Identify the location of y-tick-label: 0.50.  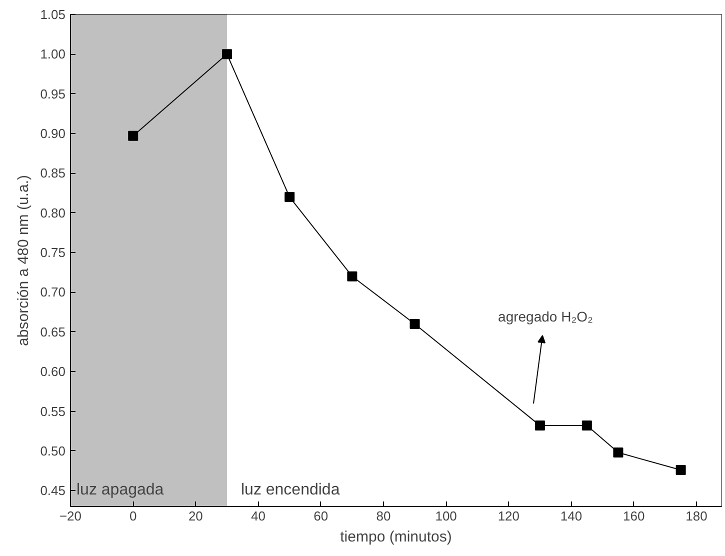
(53, 450).